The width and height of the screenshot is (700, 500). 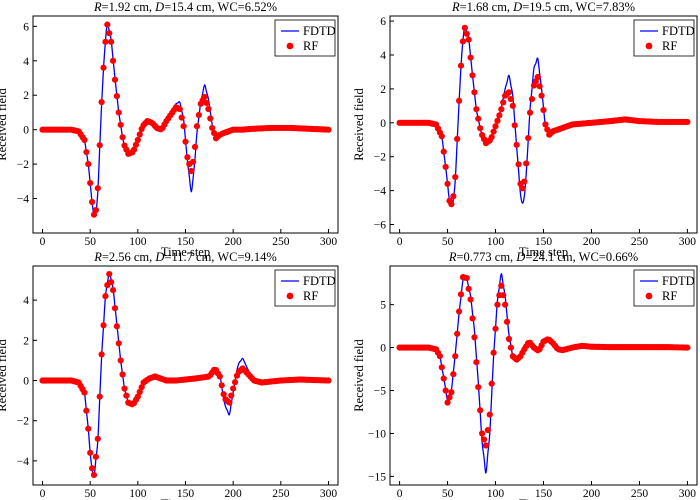 What do you see at coordinates (678, 281) in the screenshot?
I see `legend-fdtd-label: FDTD` at bounding box center [678, 281].